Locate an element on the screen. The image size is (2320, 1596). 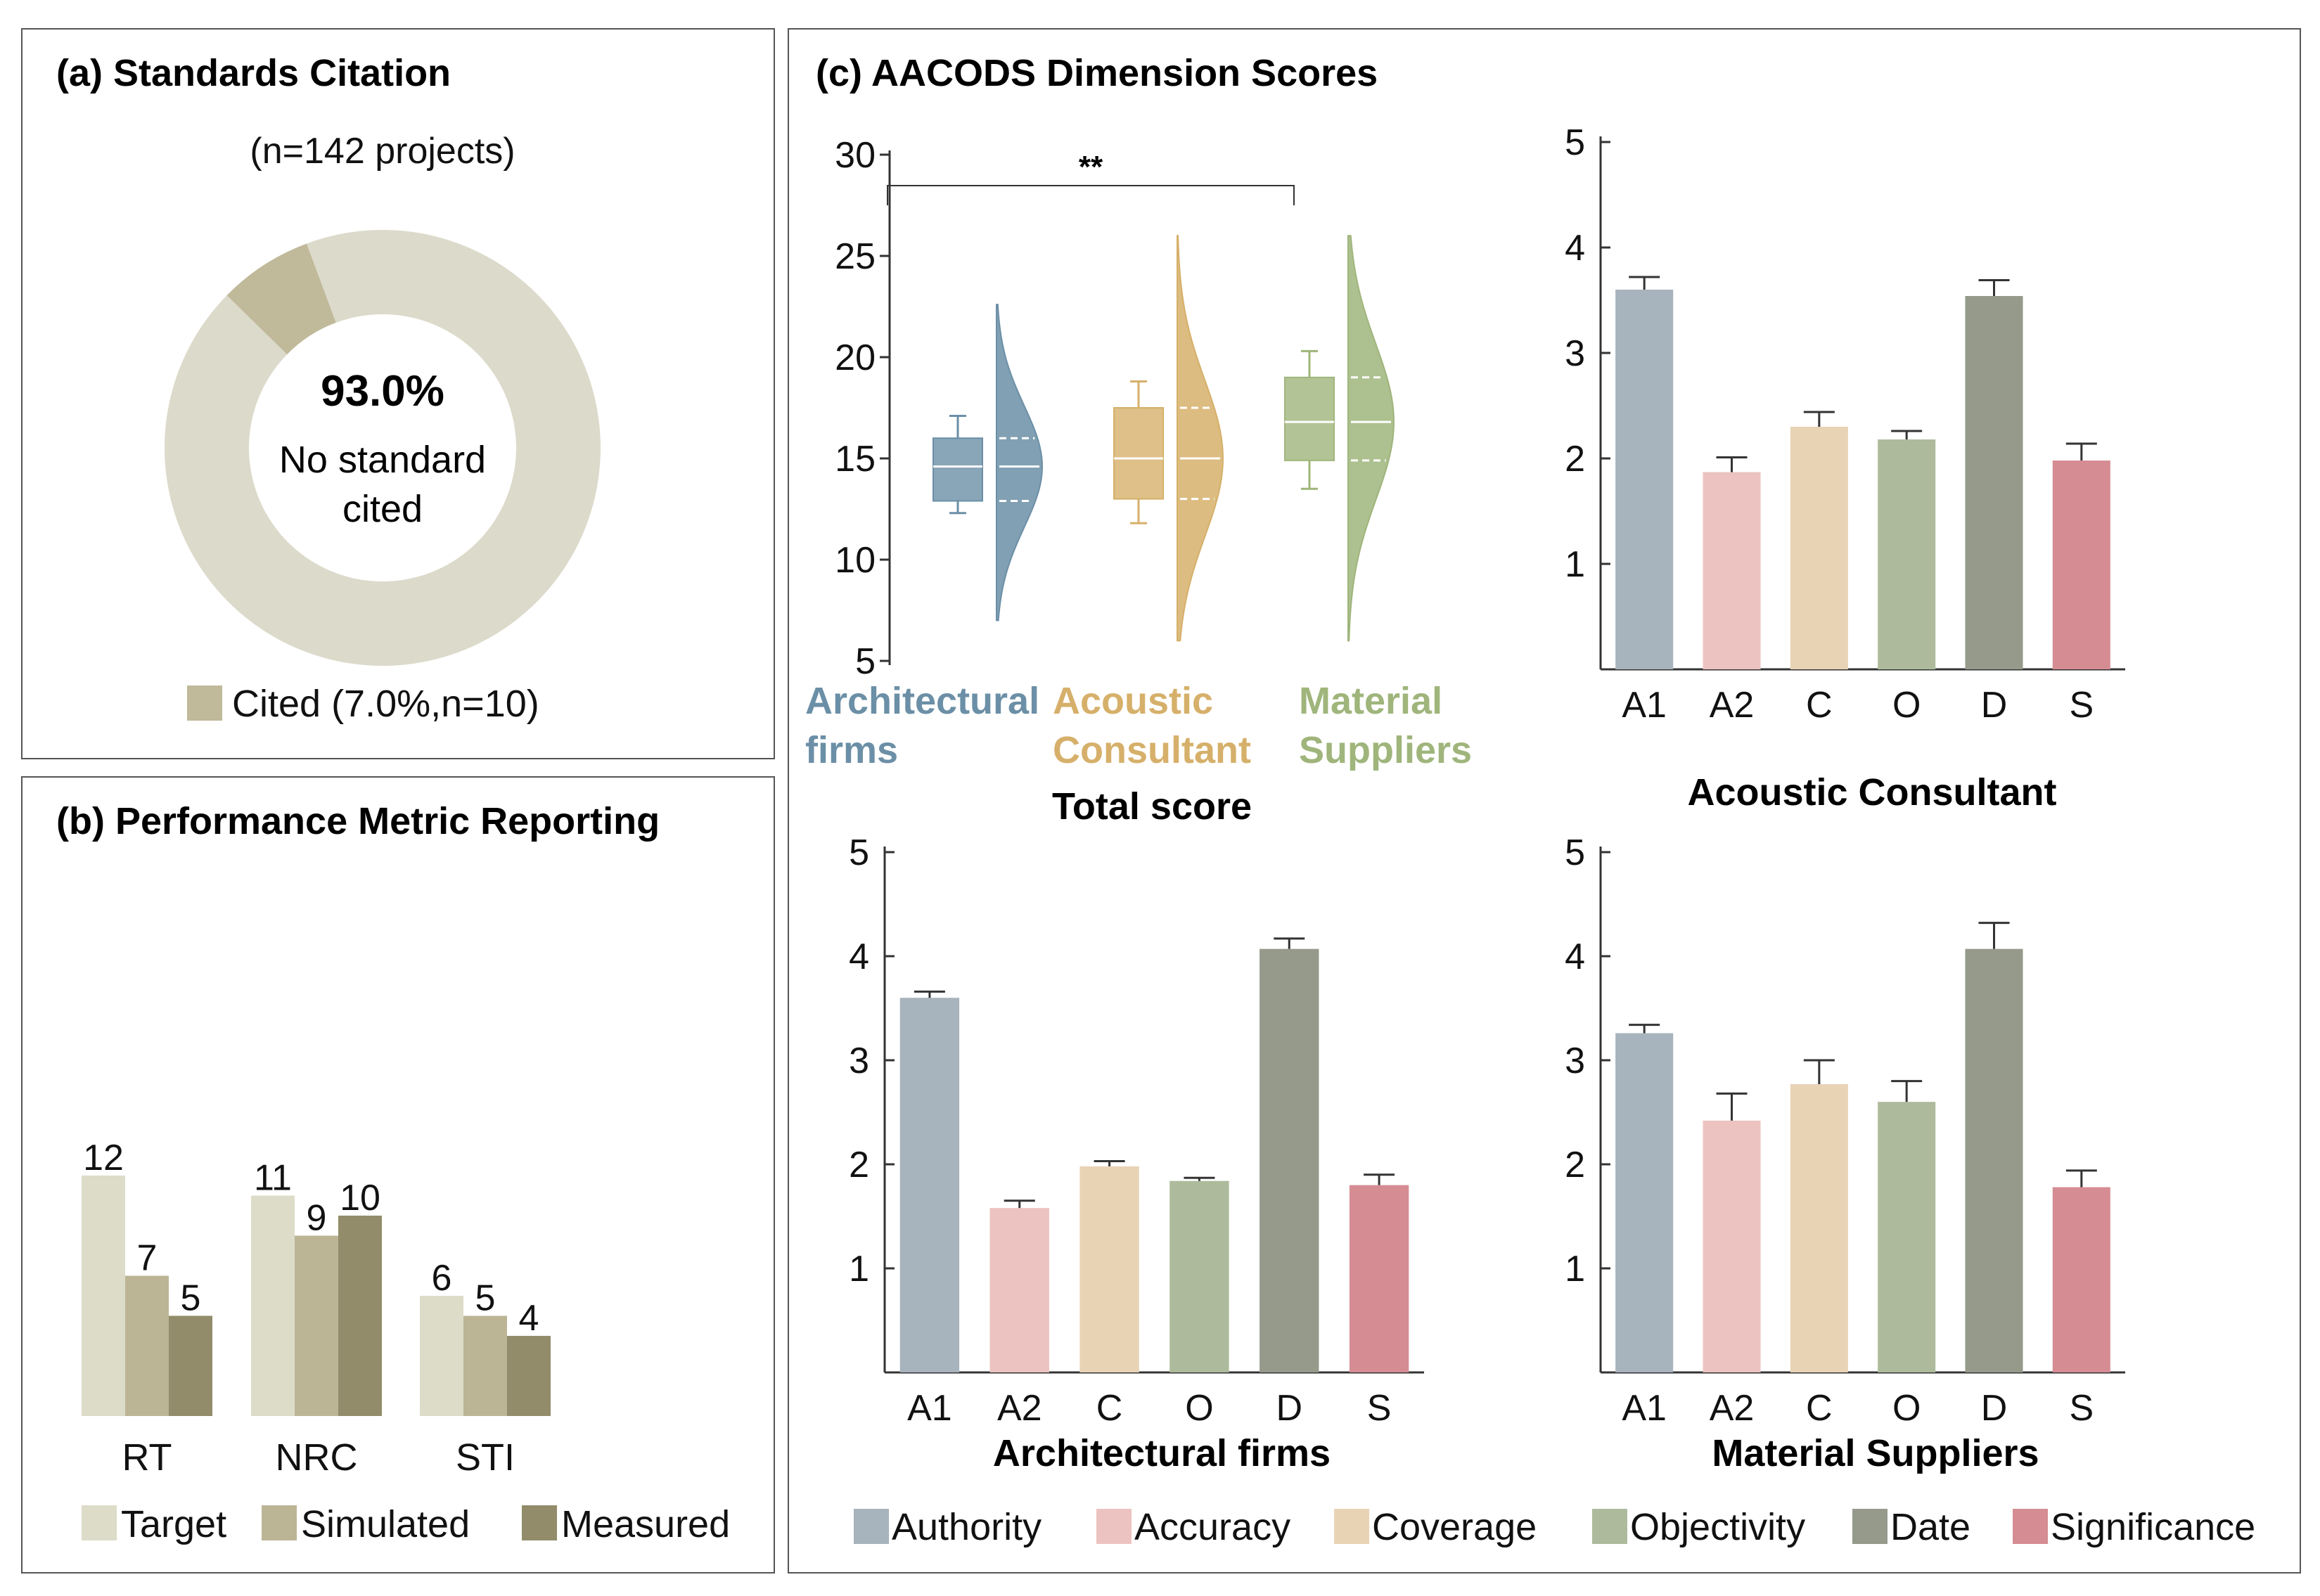
acoustic-bar-a1 is located at coordinates (1645, 479).